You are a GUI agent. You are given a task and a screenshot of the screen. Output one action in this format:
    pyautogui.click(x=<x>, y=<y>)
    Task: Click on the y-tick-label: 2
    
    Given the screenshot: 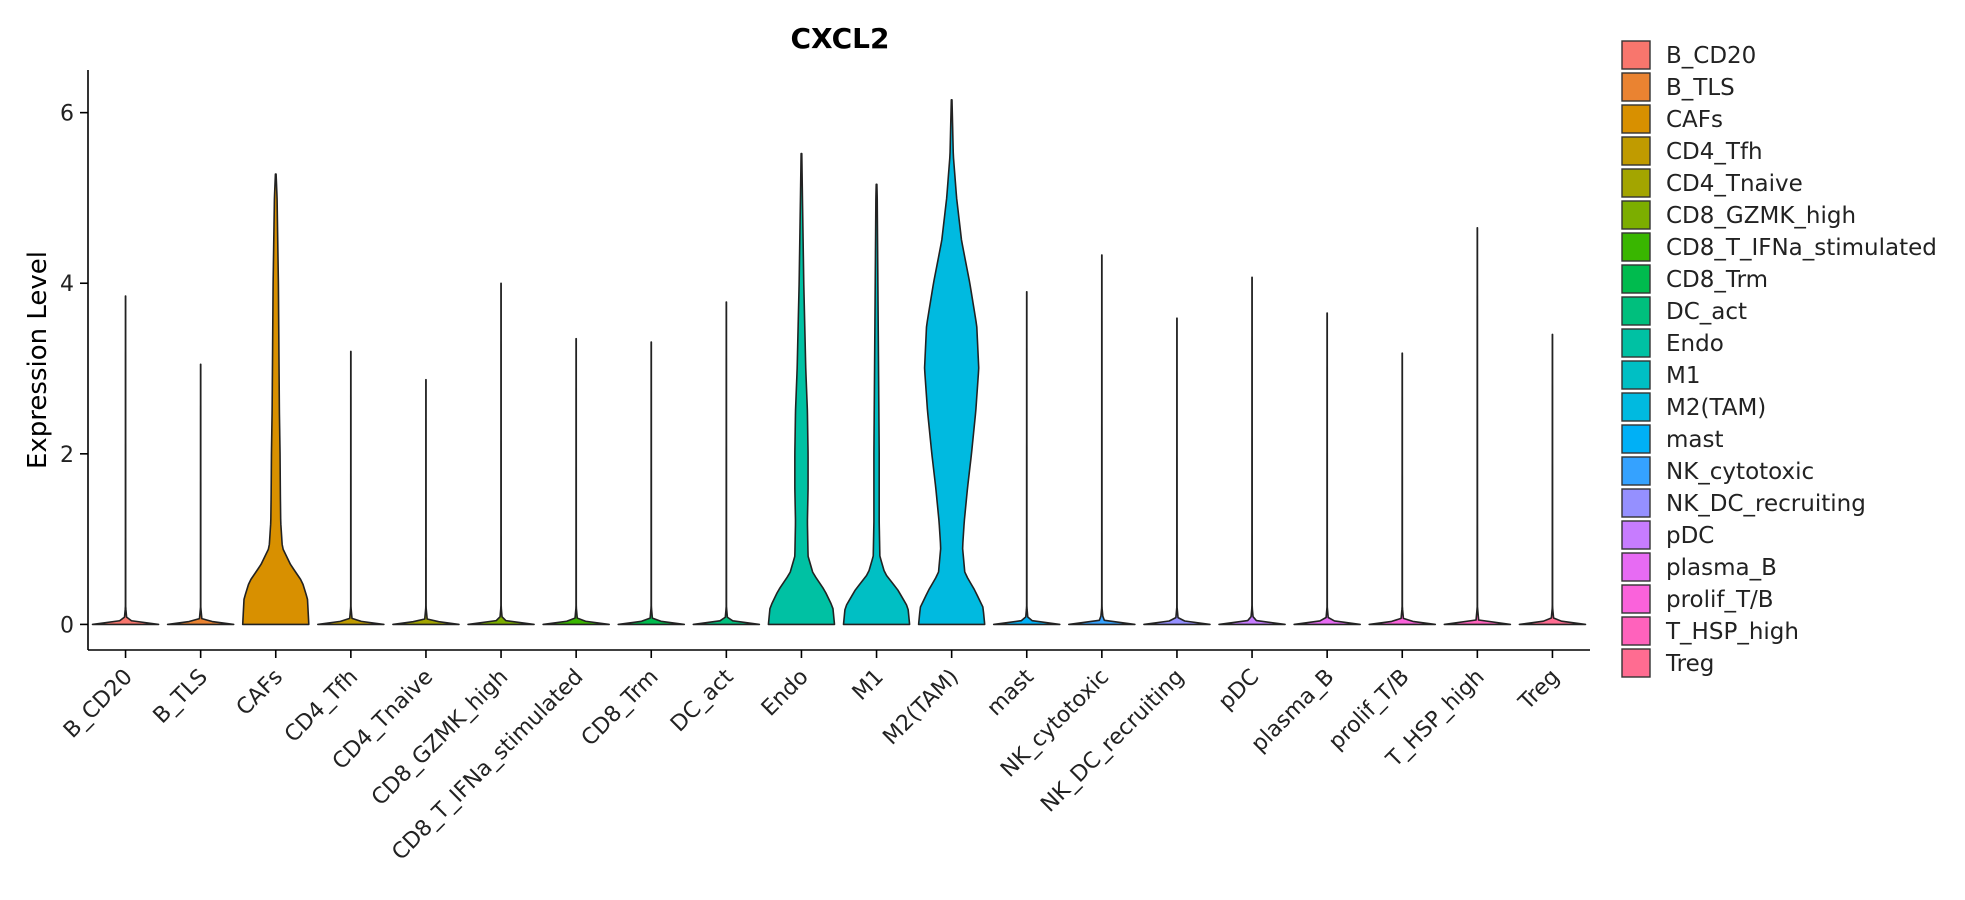 What is the action you would take?
    pyautogui.click(x=67, y=455)
    